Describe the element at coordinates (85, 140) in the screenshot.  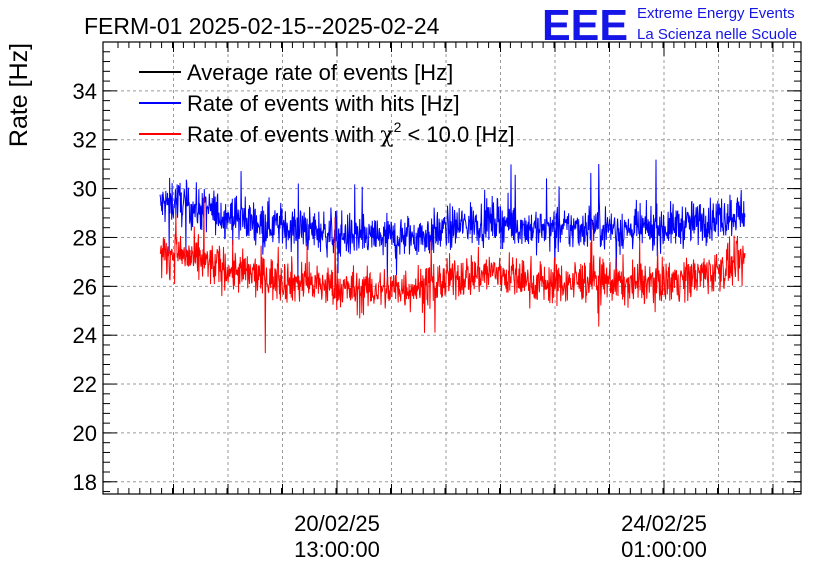
I see `y-tick-label: 32` at that location.